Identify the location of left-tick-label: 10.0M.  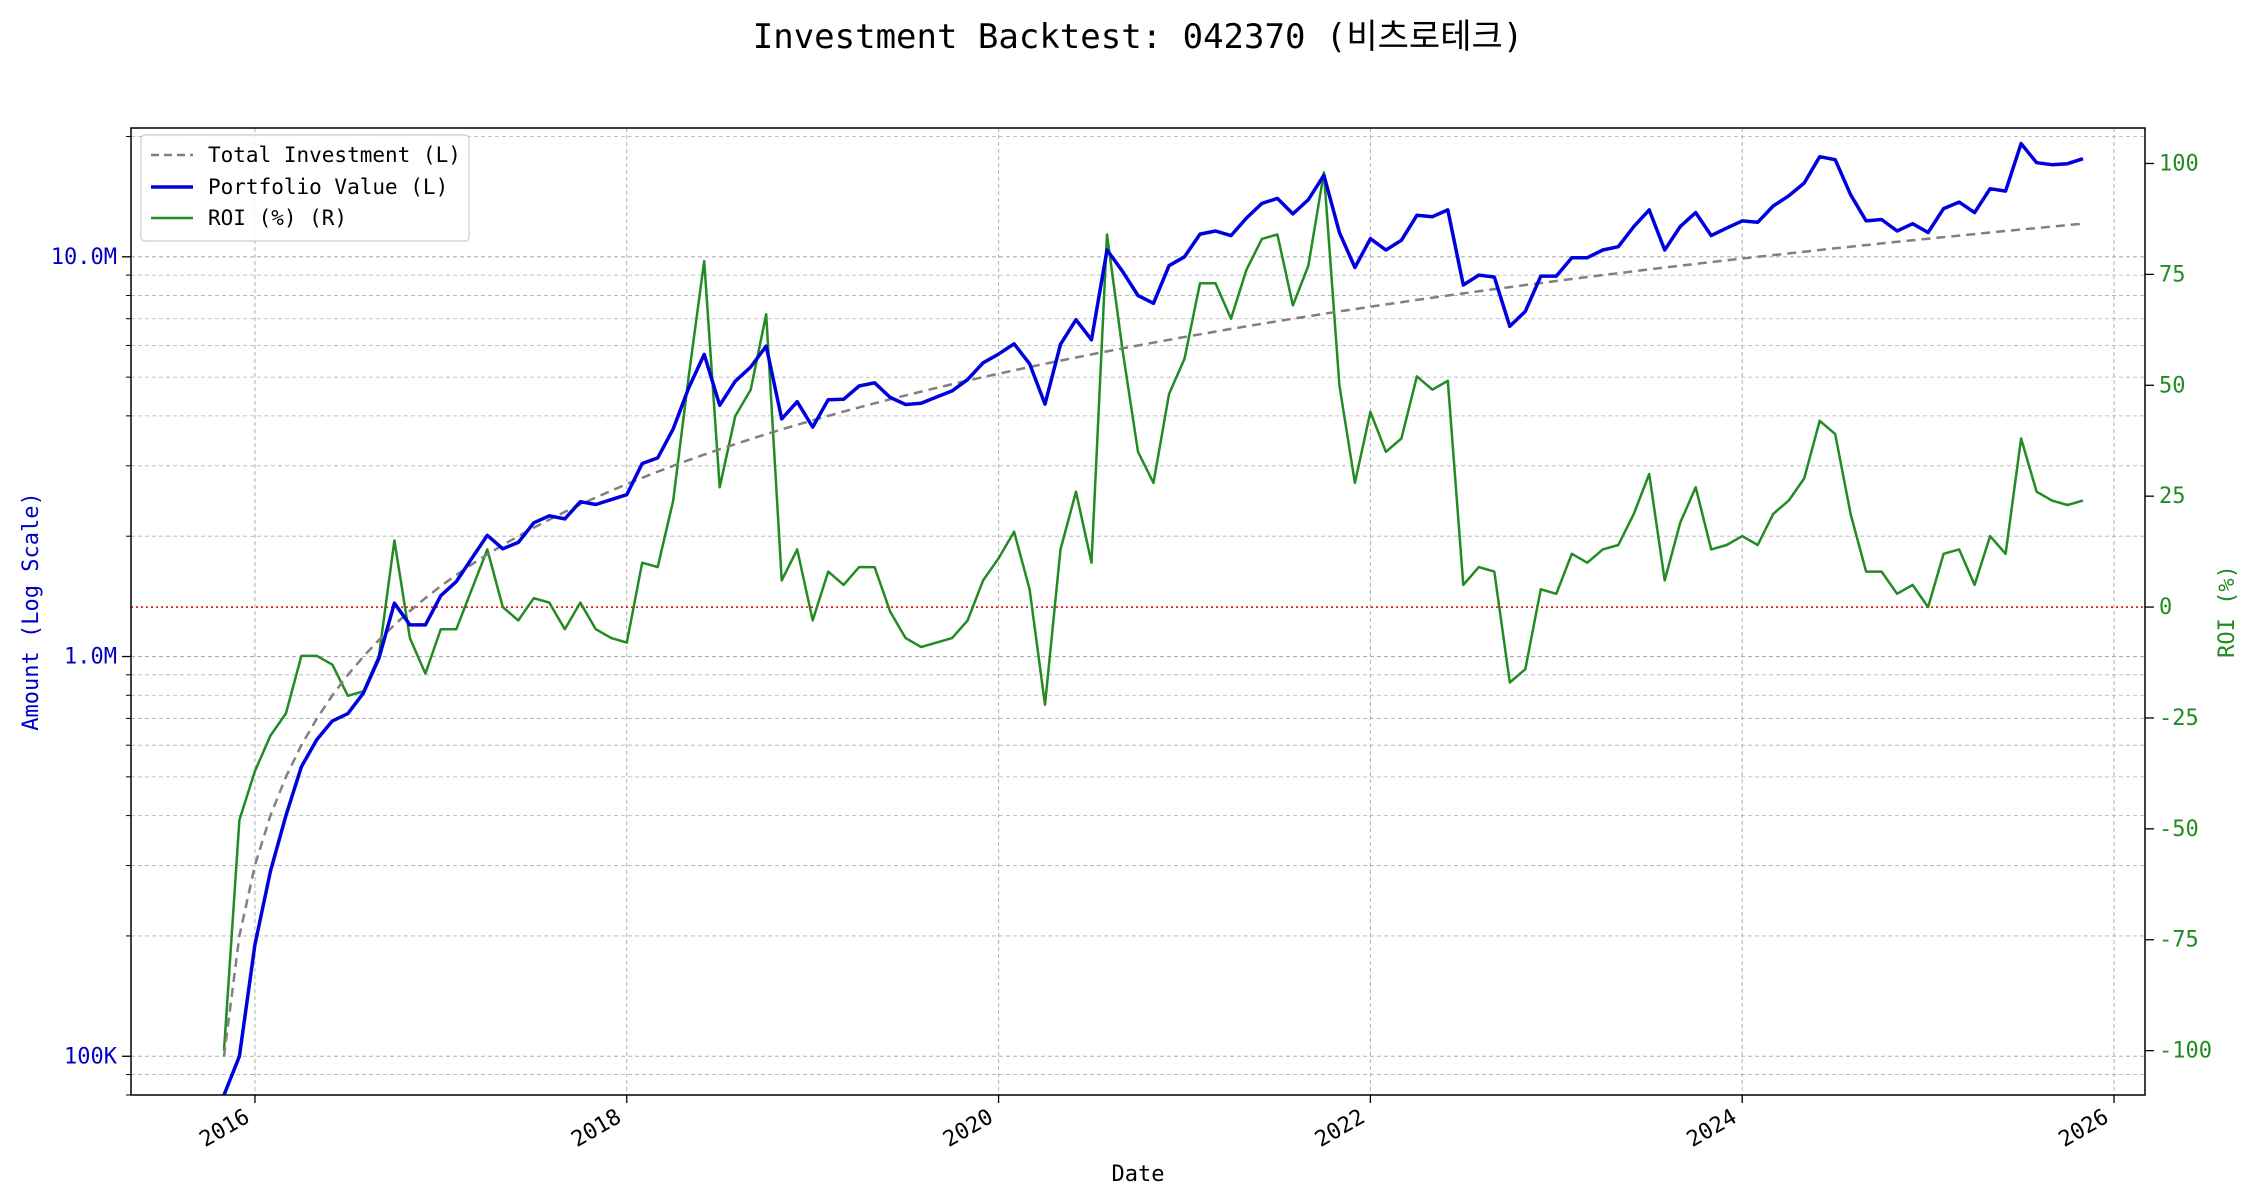
(84, 257).